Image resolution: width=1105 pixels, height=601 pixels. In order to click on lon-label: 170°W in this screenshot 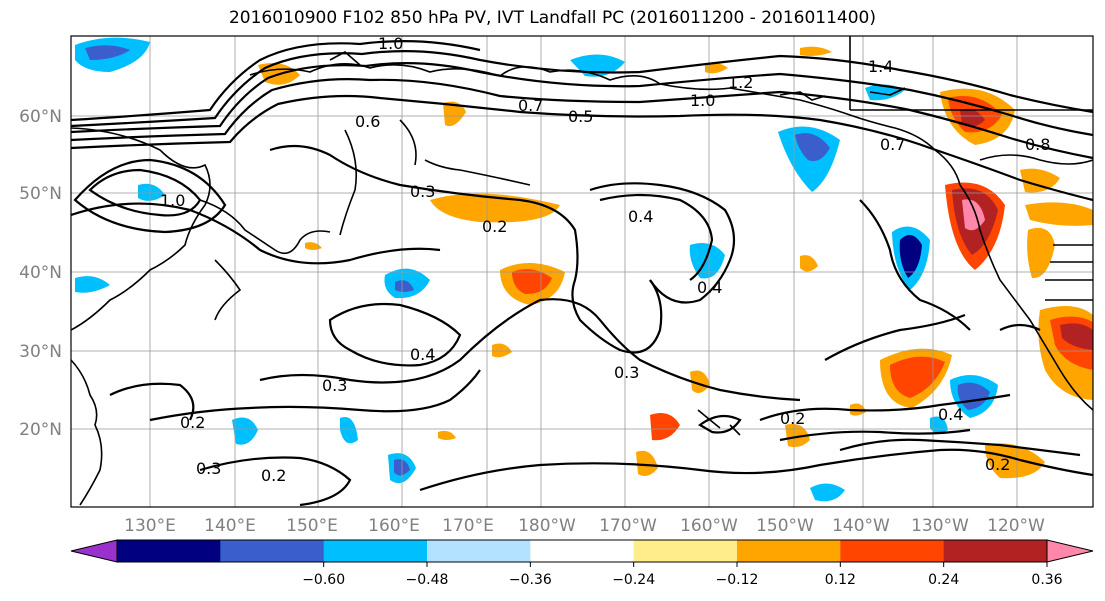, I will do `click(628, 526)`.